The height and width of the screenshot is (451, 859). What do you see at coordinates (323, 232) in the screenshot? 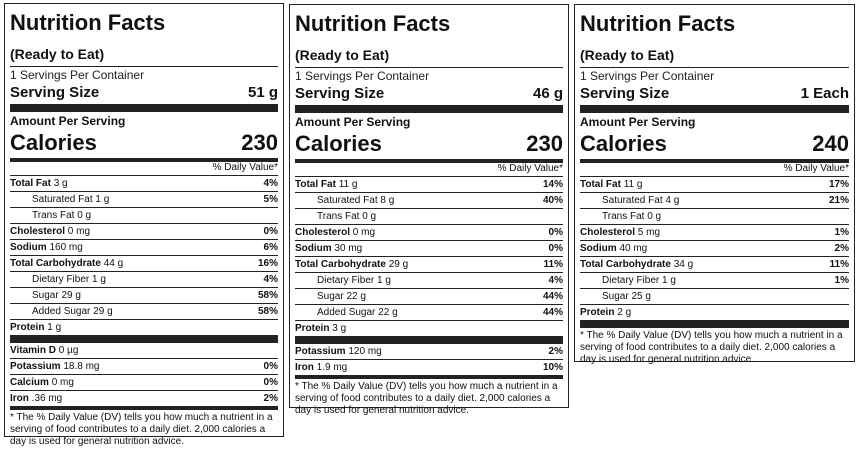
I see `nutrient-name: Cholesterol` at bounding box center [323, 232].